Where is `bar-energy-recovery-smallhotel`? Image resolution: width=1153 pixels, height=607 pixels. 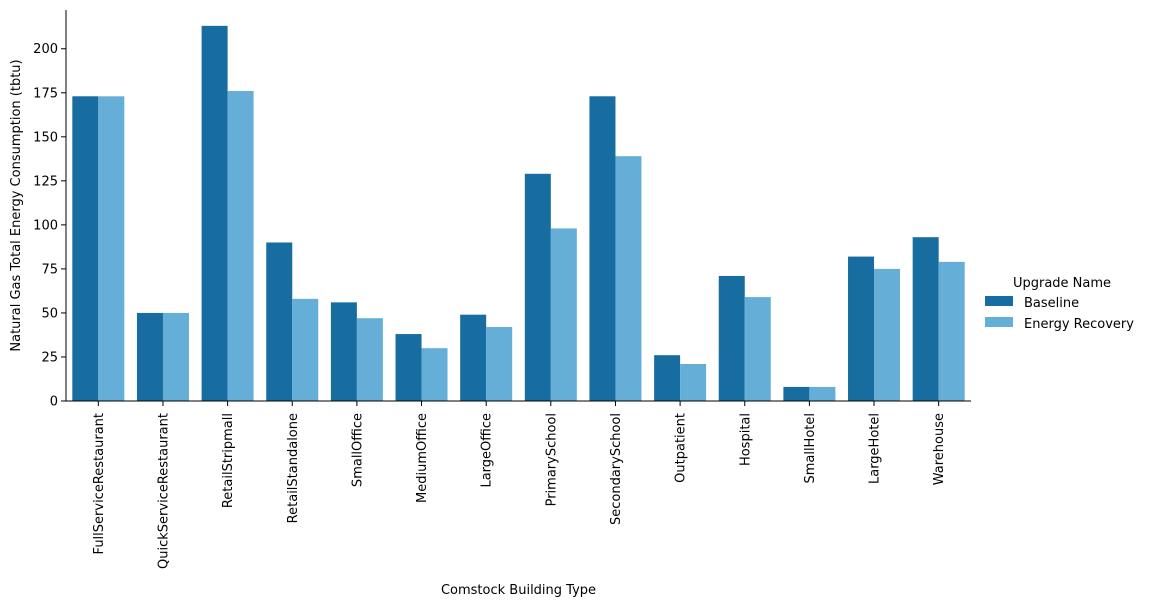 bar-energy-recovery-smallhotel is located at coordinates (822, 393).